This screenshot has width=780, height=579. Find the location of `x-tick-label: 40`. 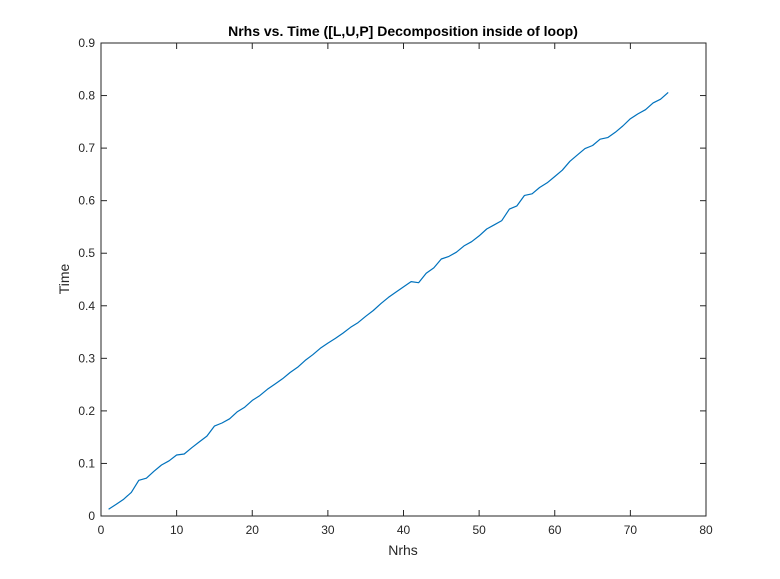

x-tick-label: 40 is located at coordinates (404, 530).